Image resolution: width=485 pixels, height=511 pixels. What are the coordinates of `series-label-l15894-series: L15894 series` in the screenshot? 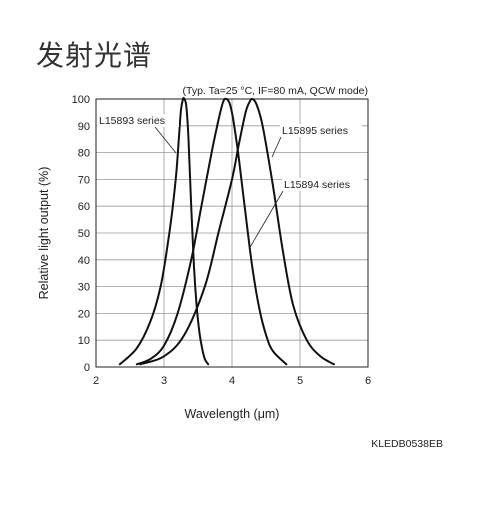 It's located at (317, 185).